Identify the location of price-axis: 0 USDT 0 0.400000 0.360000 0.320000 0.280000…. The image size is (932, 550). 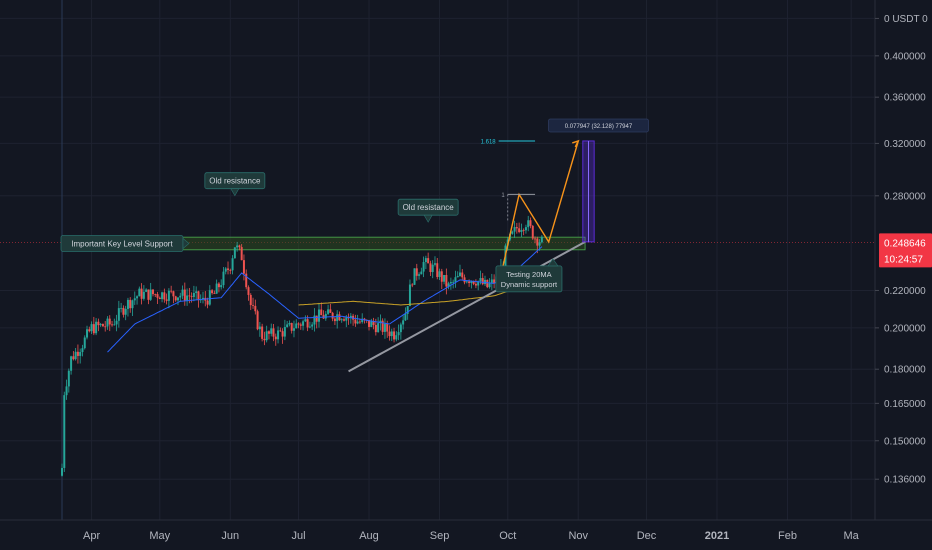
(903, 275).